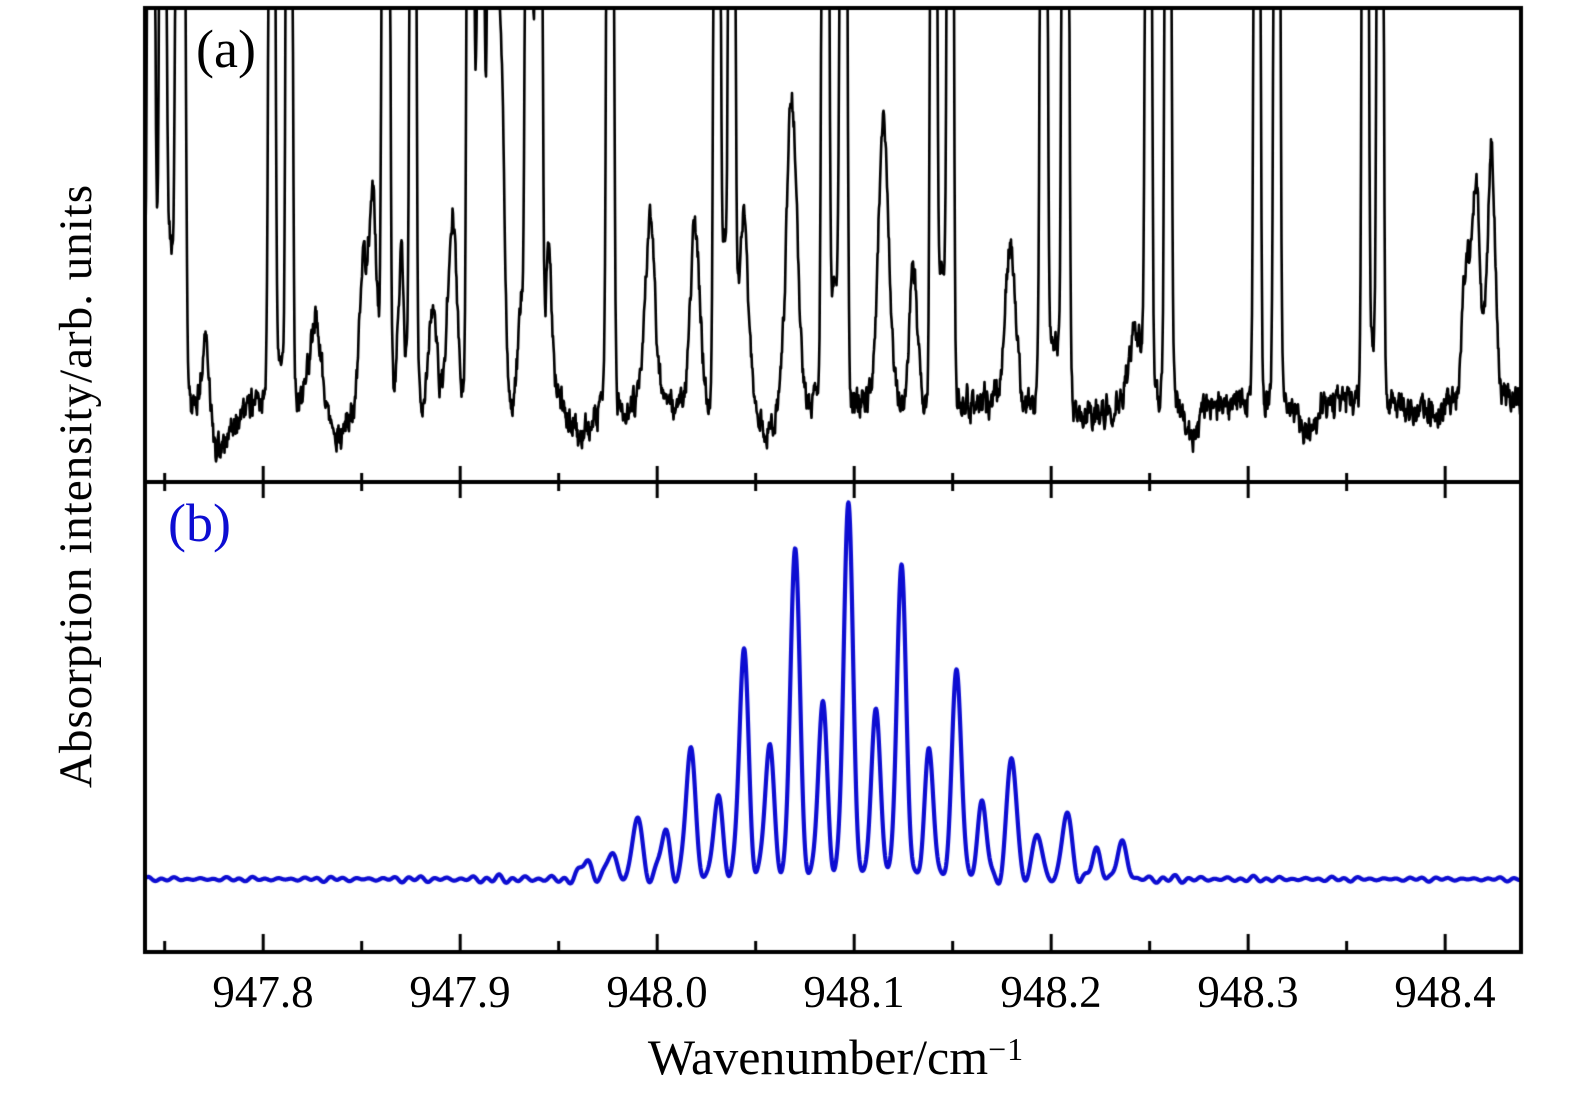  I want to click on y-axis-label: Absorption intensity/arb. units, so click(76, 486).